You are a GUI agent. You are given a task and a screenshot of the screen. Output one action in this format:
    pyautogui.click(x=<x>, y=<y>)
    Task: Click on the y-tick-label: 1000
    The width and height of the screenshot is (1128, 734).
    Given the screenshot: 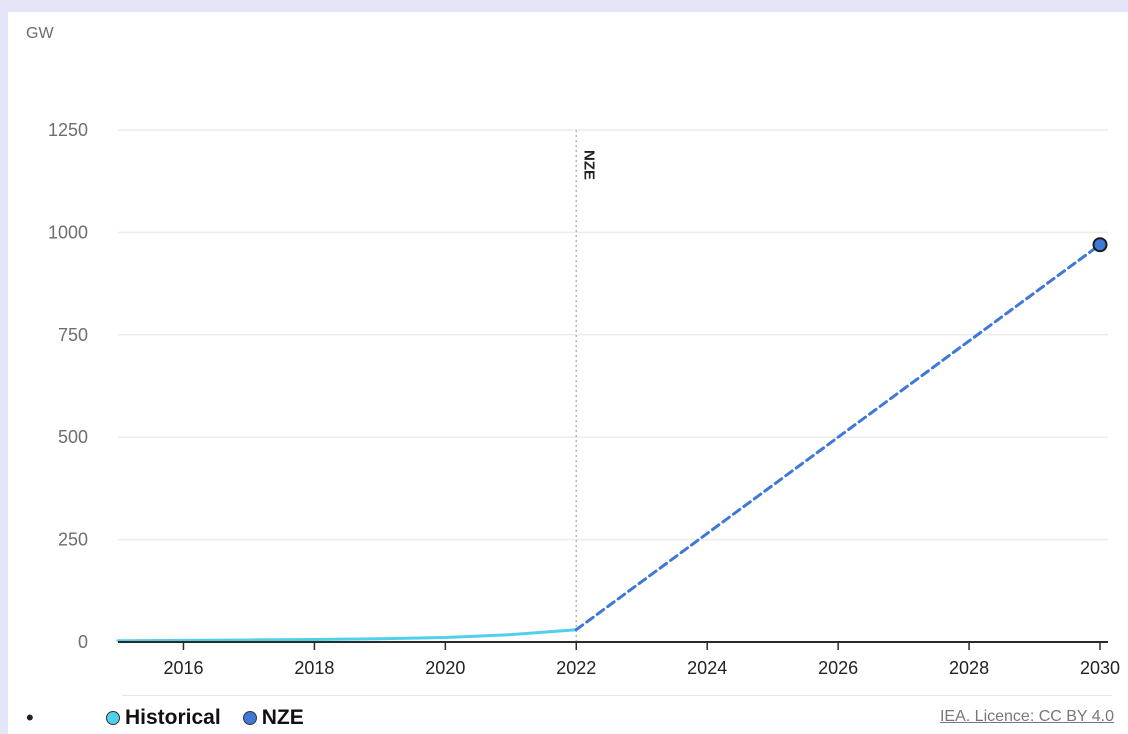 What is the action you would take?
    pyautogui.click(x=68, y=232)
    